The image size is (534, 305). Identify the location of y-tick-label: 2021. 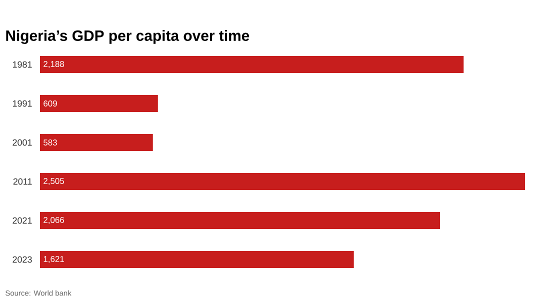
(22, 220).